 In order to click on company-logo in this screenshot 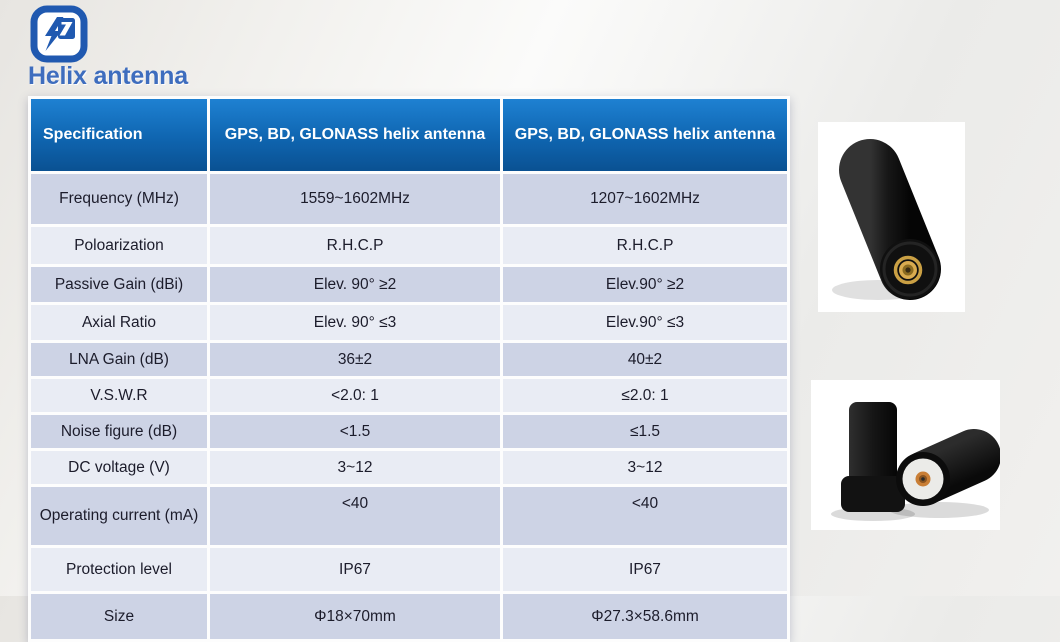, I will do `click(59, 34)`.